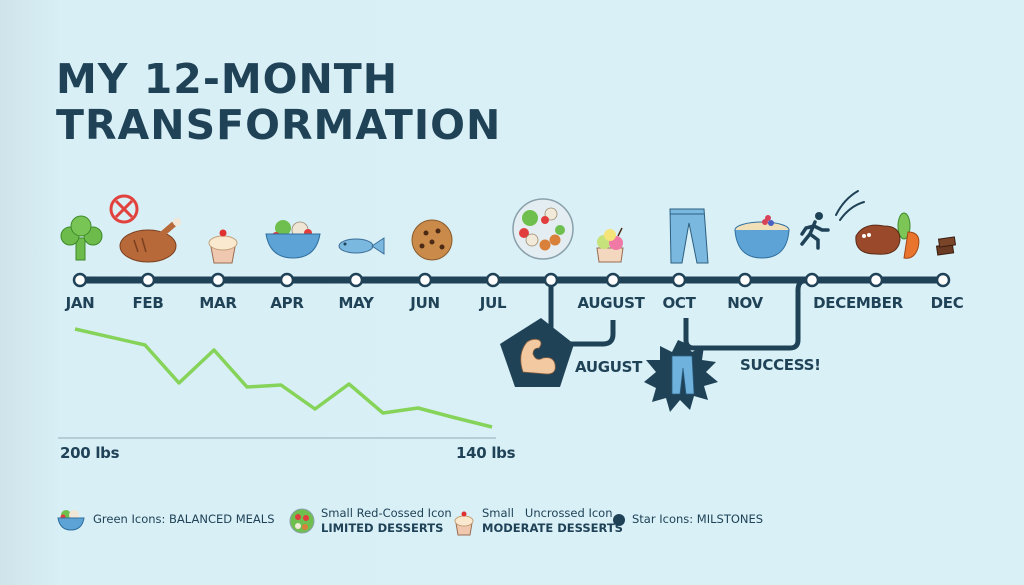 This screenshot has height=585, width=1024. What do you see at coordinates (943, 280) in the screenshot?
I see `node-dec` at bounding box center [943, 280].